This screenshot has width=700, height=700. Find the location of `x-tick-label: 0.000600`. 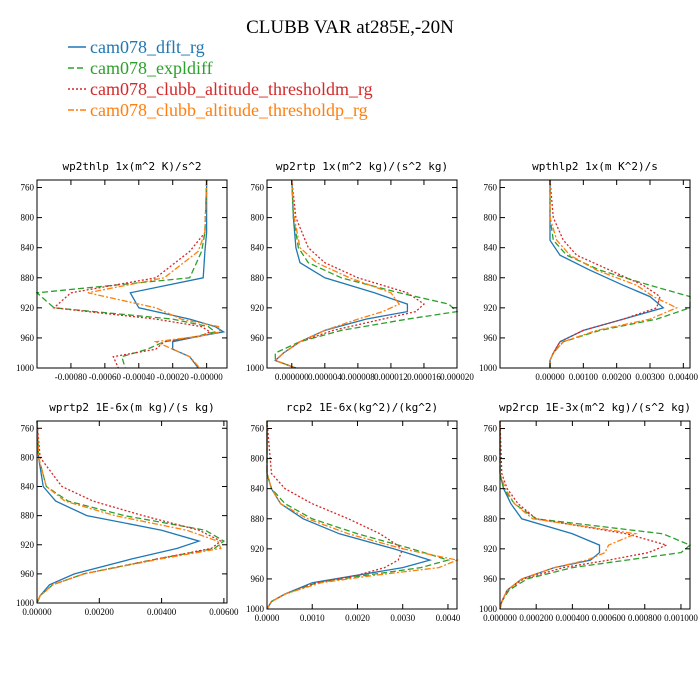

x-tick-label: 0.000600 is located at coordinates (609, 618).